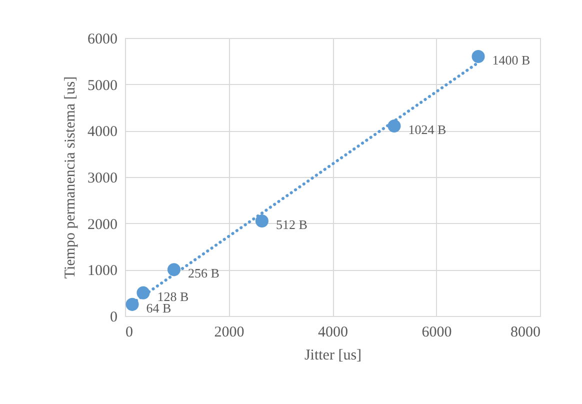 Image resolution: width=582 pixels, height=404 pixels. I want to click on y-tick-label: 1000, so click(103, 271).